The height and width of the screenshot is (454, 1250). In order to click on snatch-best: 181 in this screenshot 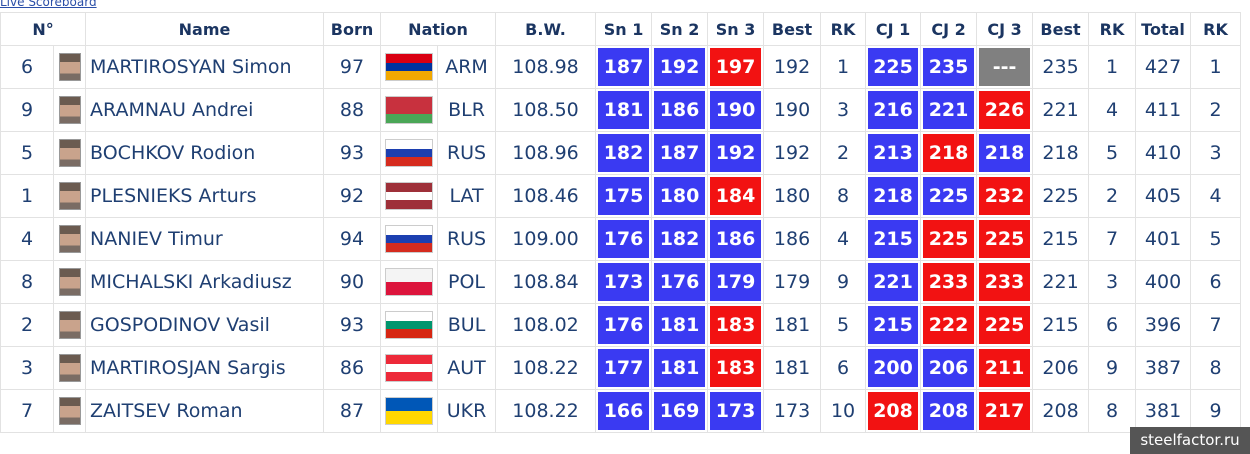, I will do `click(792, 368)`.